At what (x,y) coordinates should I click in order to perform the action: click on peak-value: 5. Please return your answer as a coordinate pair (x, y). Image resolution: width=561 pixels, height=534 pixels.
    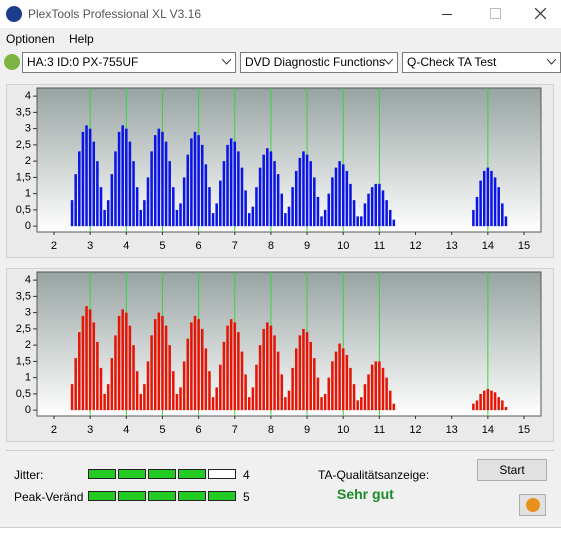
    Looking at the image, I should click on (246, 497).